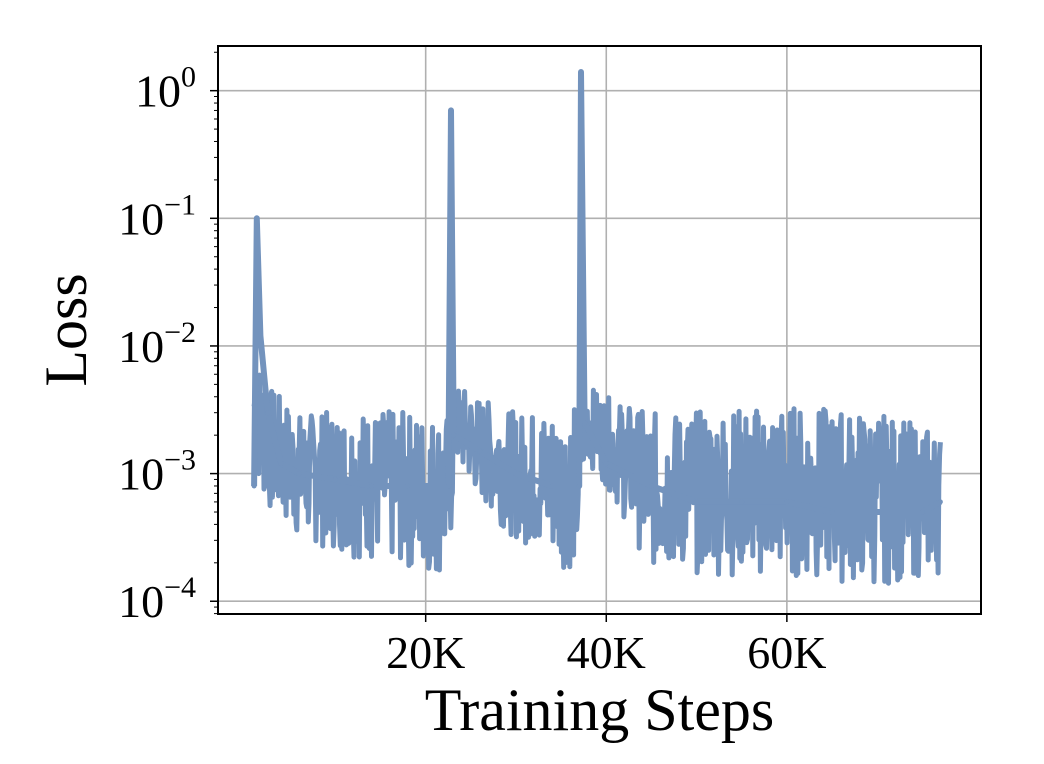  I want to click on y-tick-label: 10⁻¹, so click(157, 216).